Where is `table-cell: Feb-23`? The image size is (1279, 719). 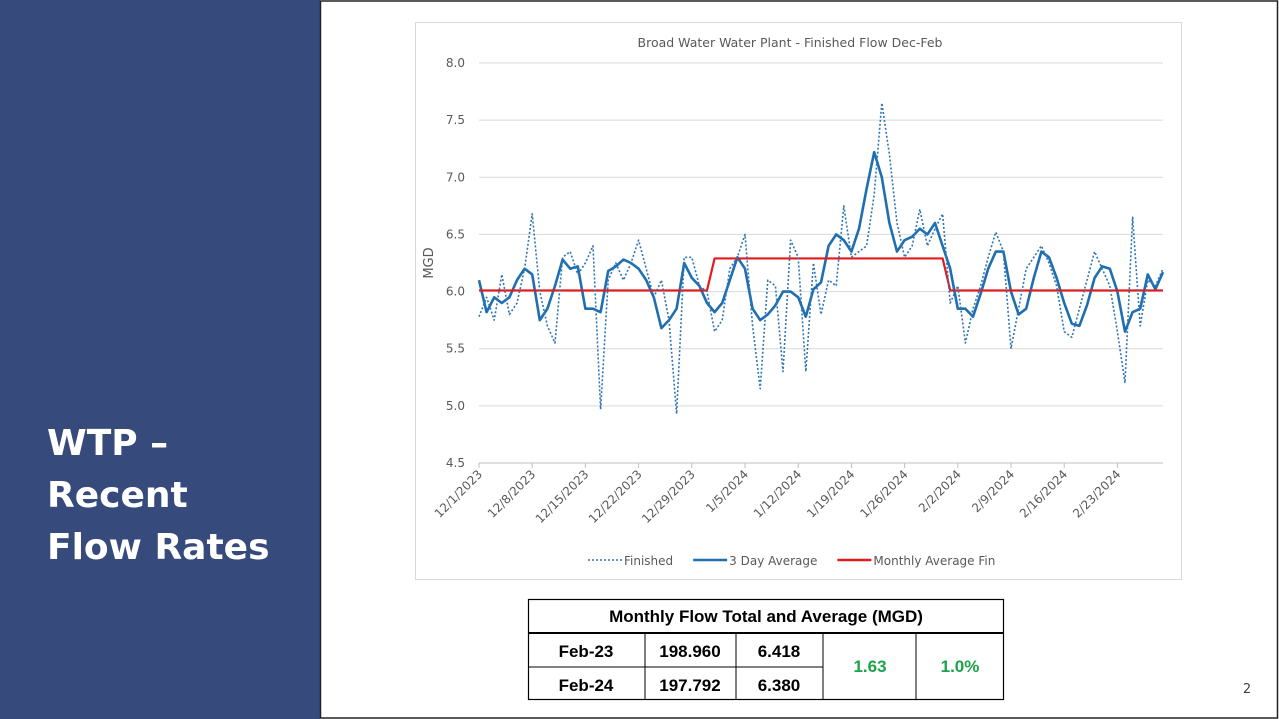 table-cell: Feb-23 is located at coordinates (586, 651).